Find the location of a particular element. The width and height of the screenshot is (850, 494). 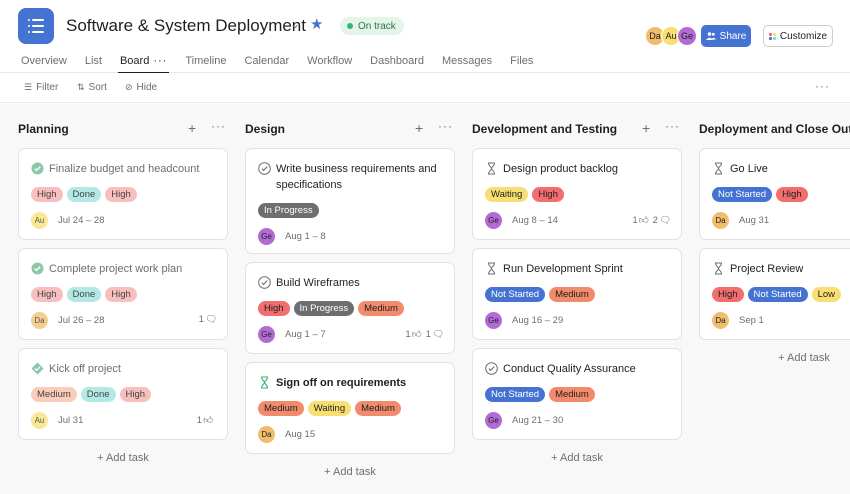

task-title: Kick off project is located at coordinates (85, 369).